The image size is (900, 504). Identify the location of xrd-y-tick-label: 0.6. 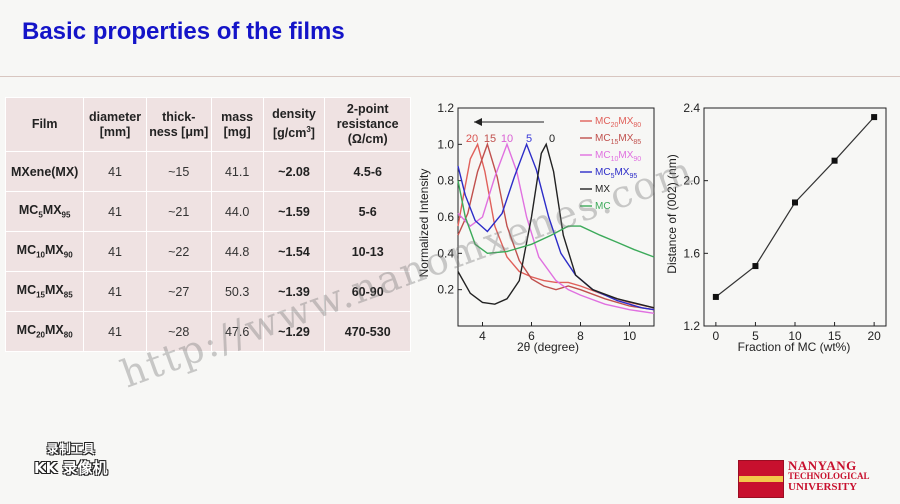
(445, 217).